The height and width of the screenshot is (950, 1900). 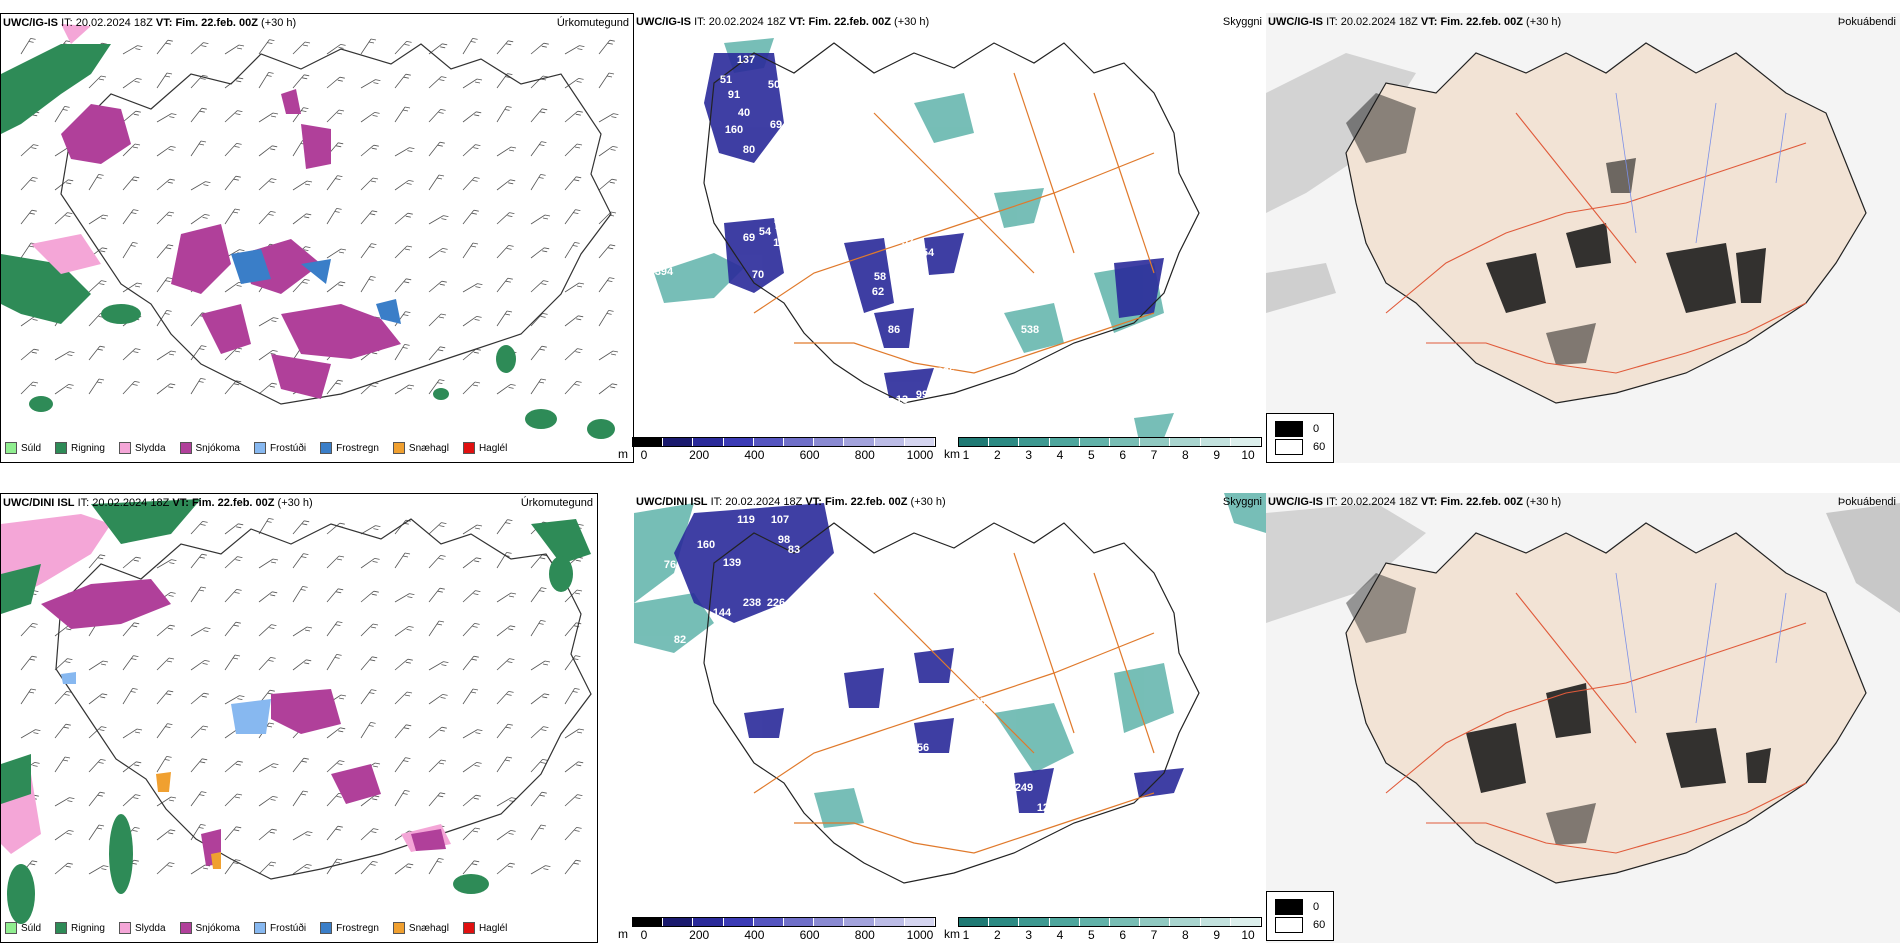 What do you see at coordinates (974, 270) in the screenshot?
I see `ceiling-value: 105` at bounding box center [974, 270].